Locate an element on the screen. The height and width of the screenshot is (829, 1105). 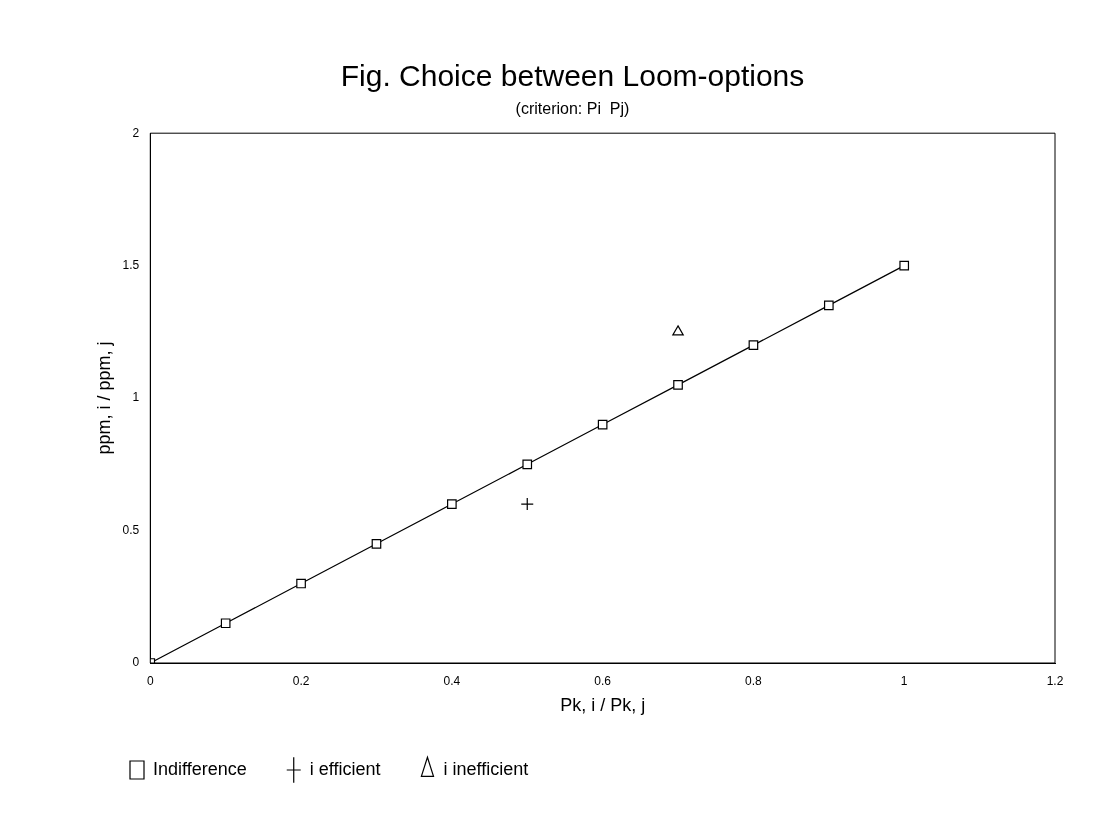
y-tick-label: 0 is located at coordinates (136, 662).